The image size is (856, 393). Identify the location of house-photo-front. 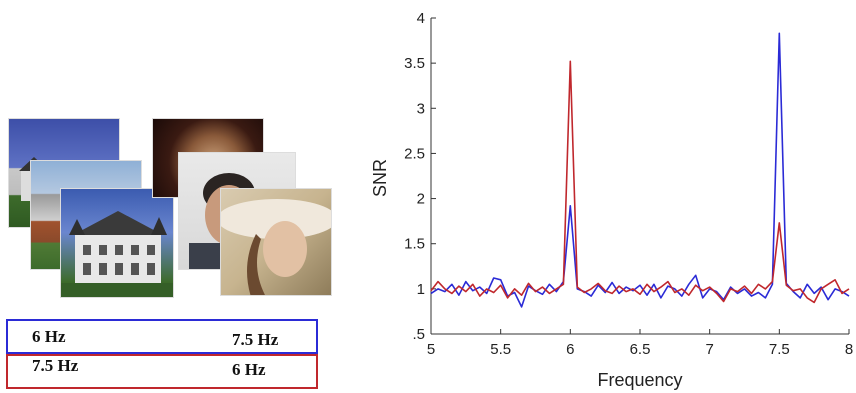
(117, 243).